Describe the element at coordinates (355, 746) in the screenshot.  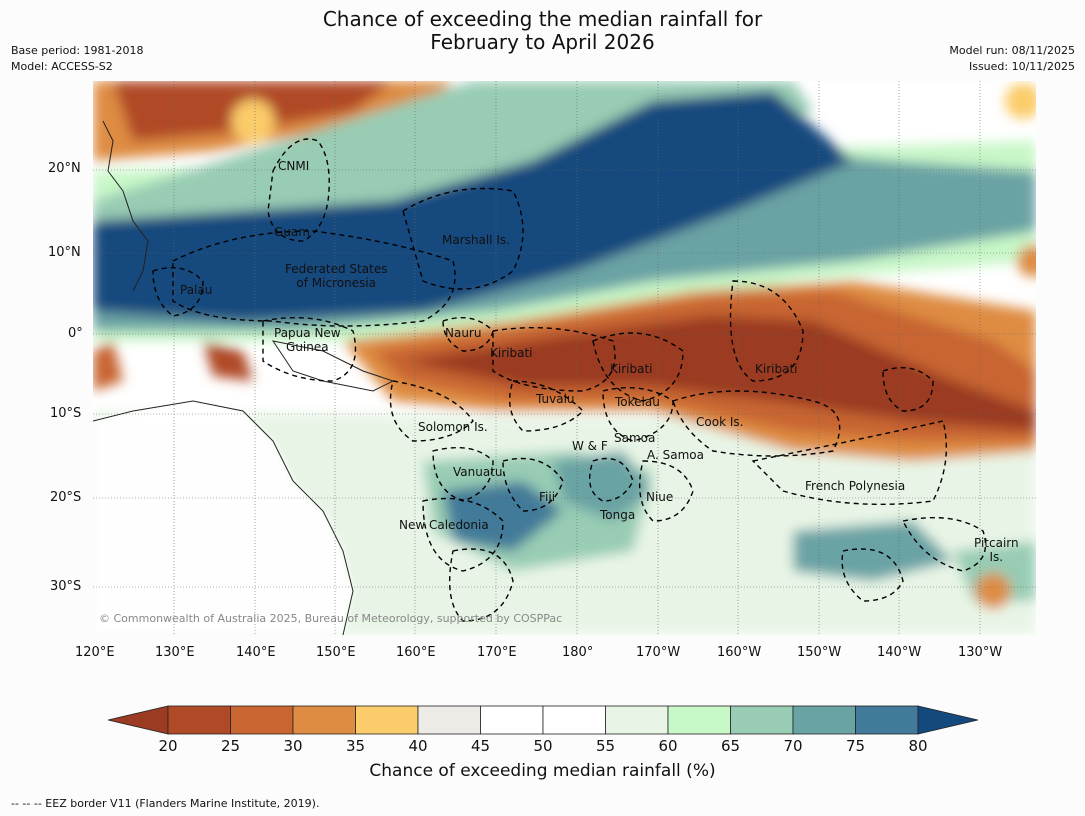
I see `colorbar-tick: 35` at that location.